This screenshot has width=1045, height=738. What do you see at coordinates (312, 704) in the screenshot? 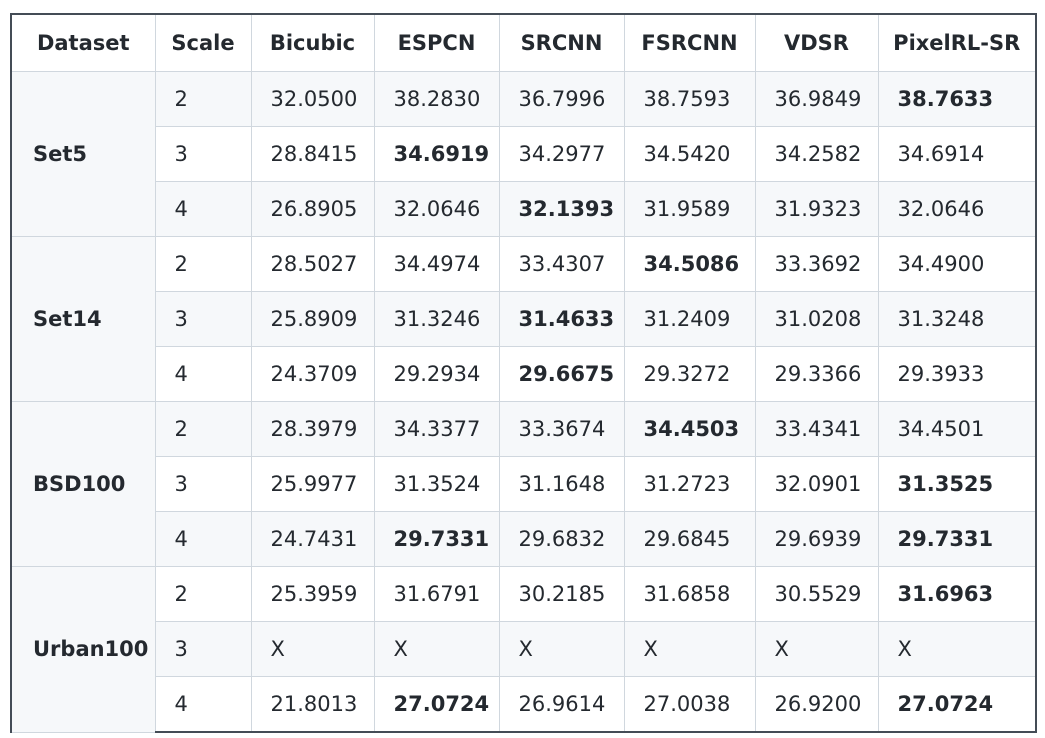
I see `value-cell-bicubic: 21.8013` at bounding box center [312, 704].